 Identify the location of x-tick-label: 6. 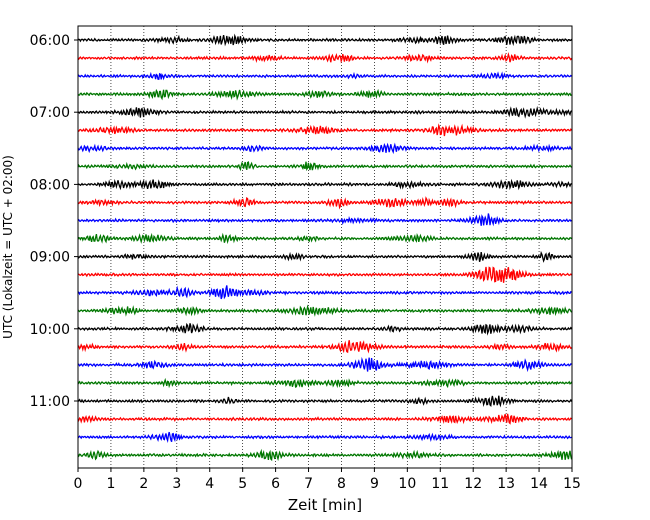
(275, 484).